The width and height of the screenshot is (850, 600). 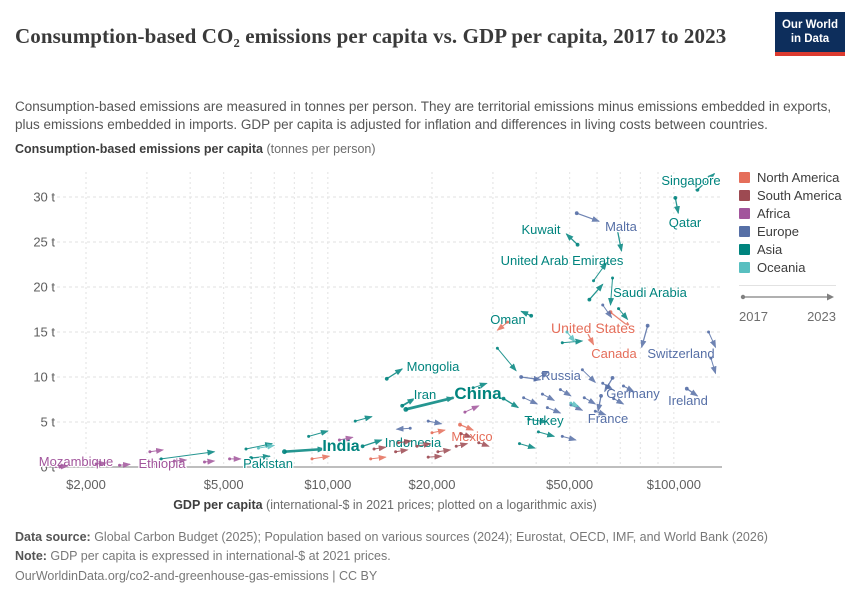 What do you see at coordinates (593, 323) in the screenshot?
I see `trajectory-united-states: United States` at bounding box center [593, 323].